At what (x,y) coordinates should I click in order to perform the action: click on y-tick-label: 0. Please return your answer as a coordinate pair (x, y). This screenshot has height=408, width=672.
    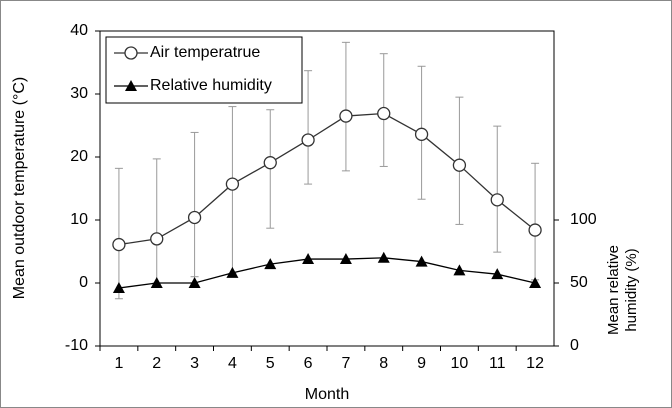
    Looking at the image, I should click on (83, 282).